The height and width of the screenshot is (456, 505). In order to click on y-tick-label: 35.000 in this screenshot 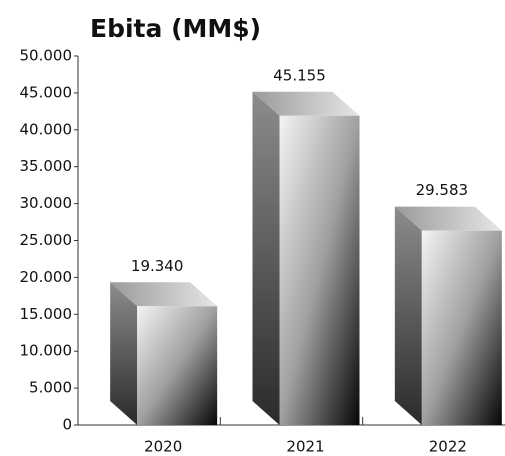, I will do `click(46, 166)`.